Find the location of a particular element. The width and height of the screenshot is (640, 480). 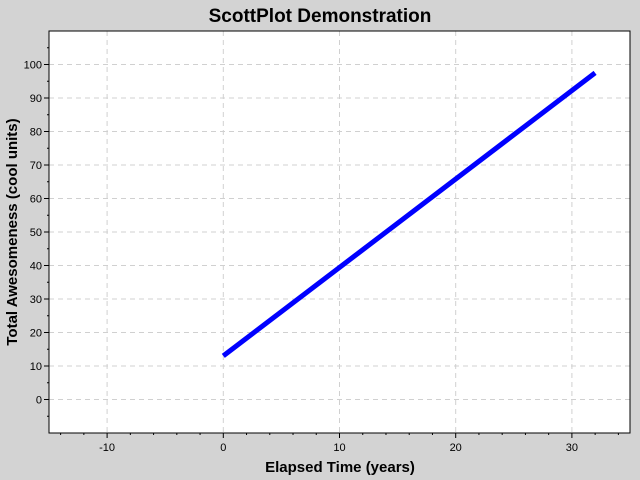

y-tick-label: 100 is located at coordinates (33, 66).